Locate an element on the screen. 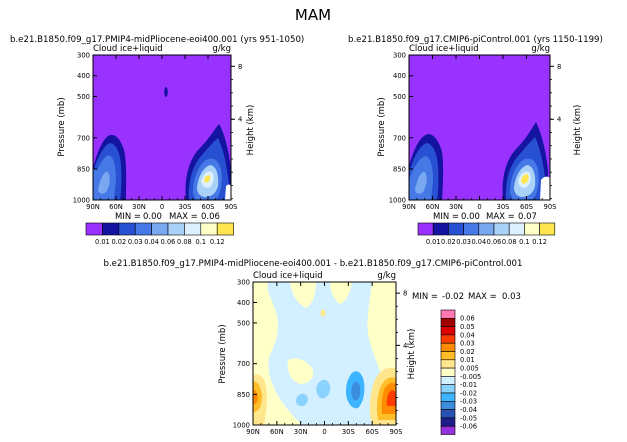  diff-pos-larger is located at coordinates (391, 398).